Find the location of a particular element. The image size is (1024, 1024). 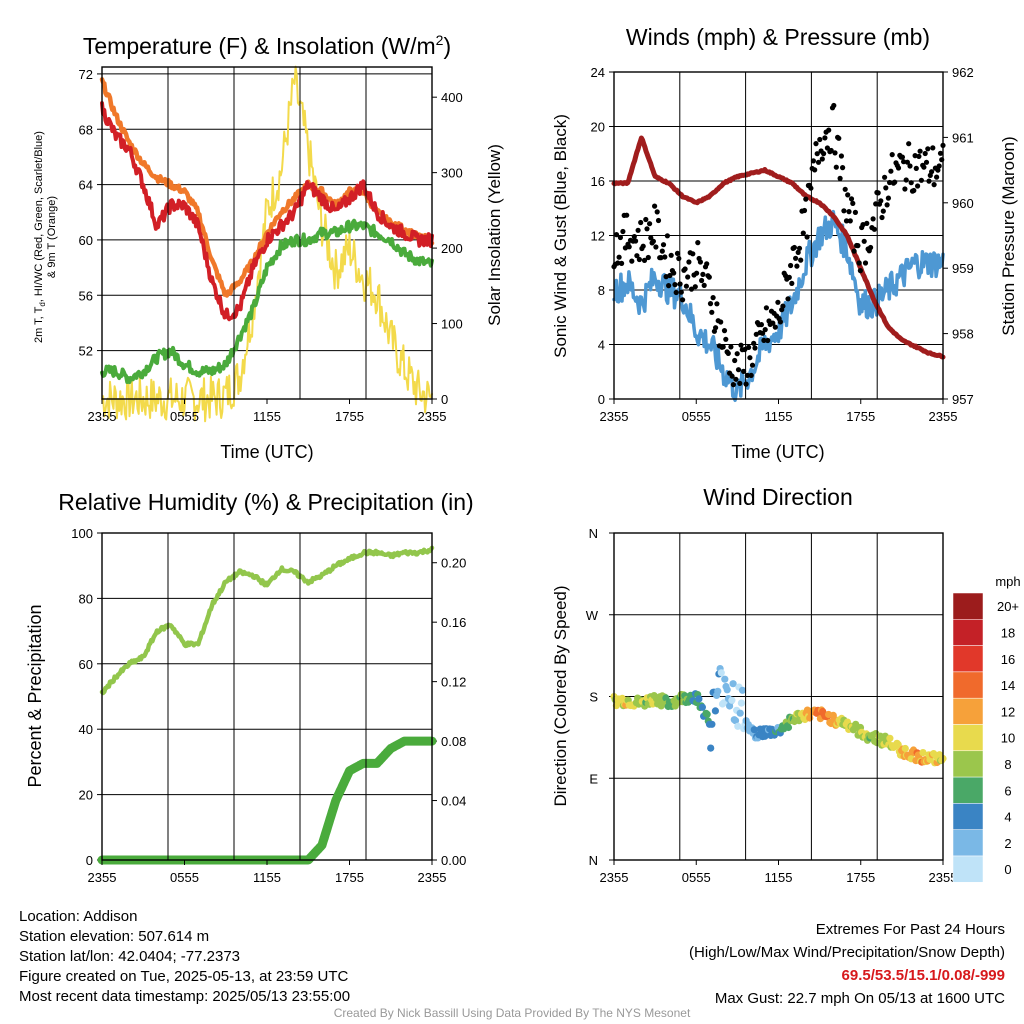

humidity-ytick-label: 80 is located at coordinates (86, 598).